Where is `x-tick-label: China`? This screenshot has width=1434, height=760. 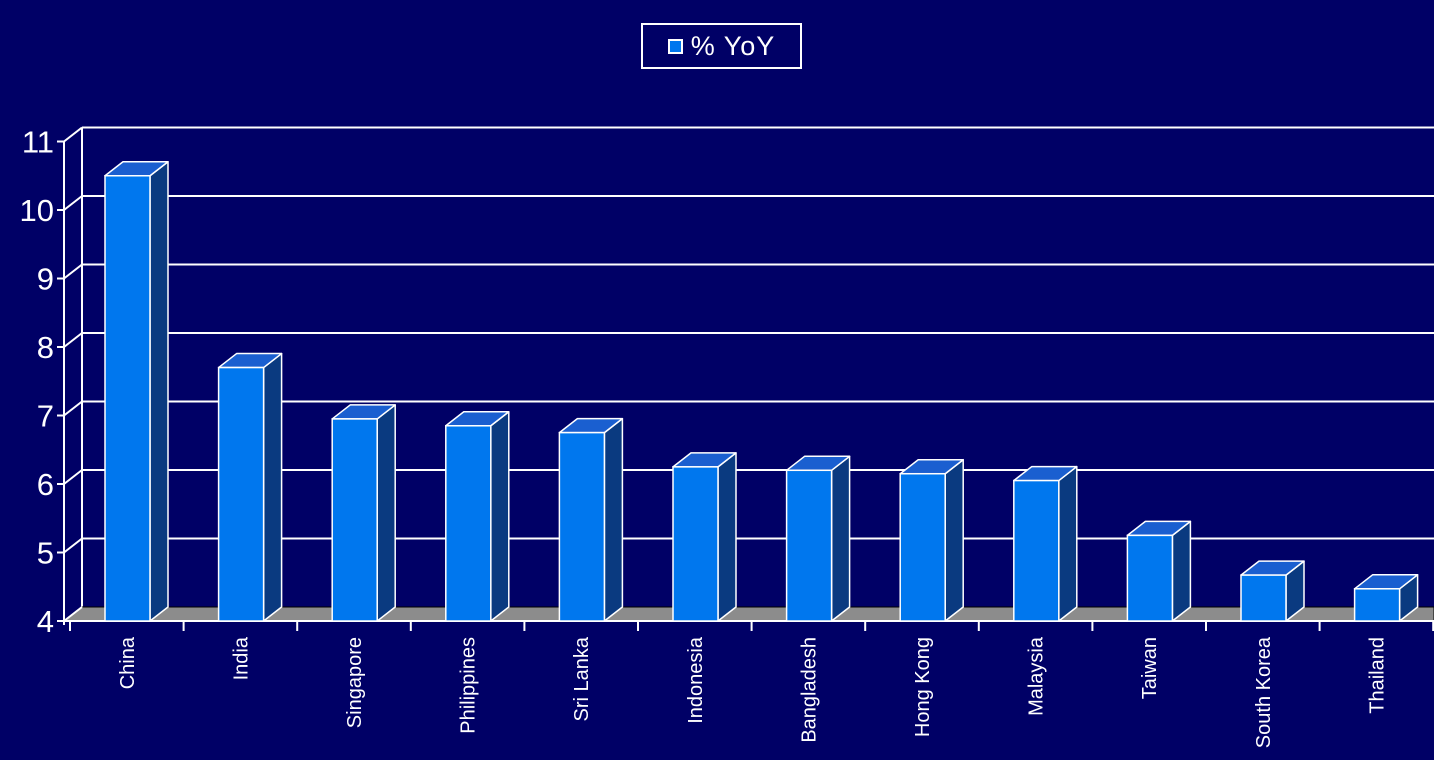 x-tick-label: China is located at coordinates (128, 662).